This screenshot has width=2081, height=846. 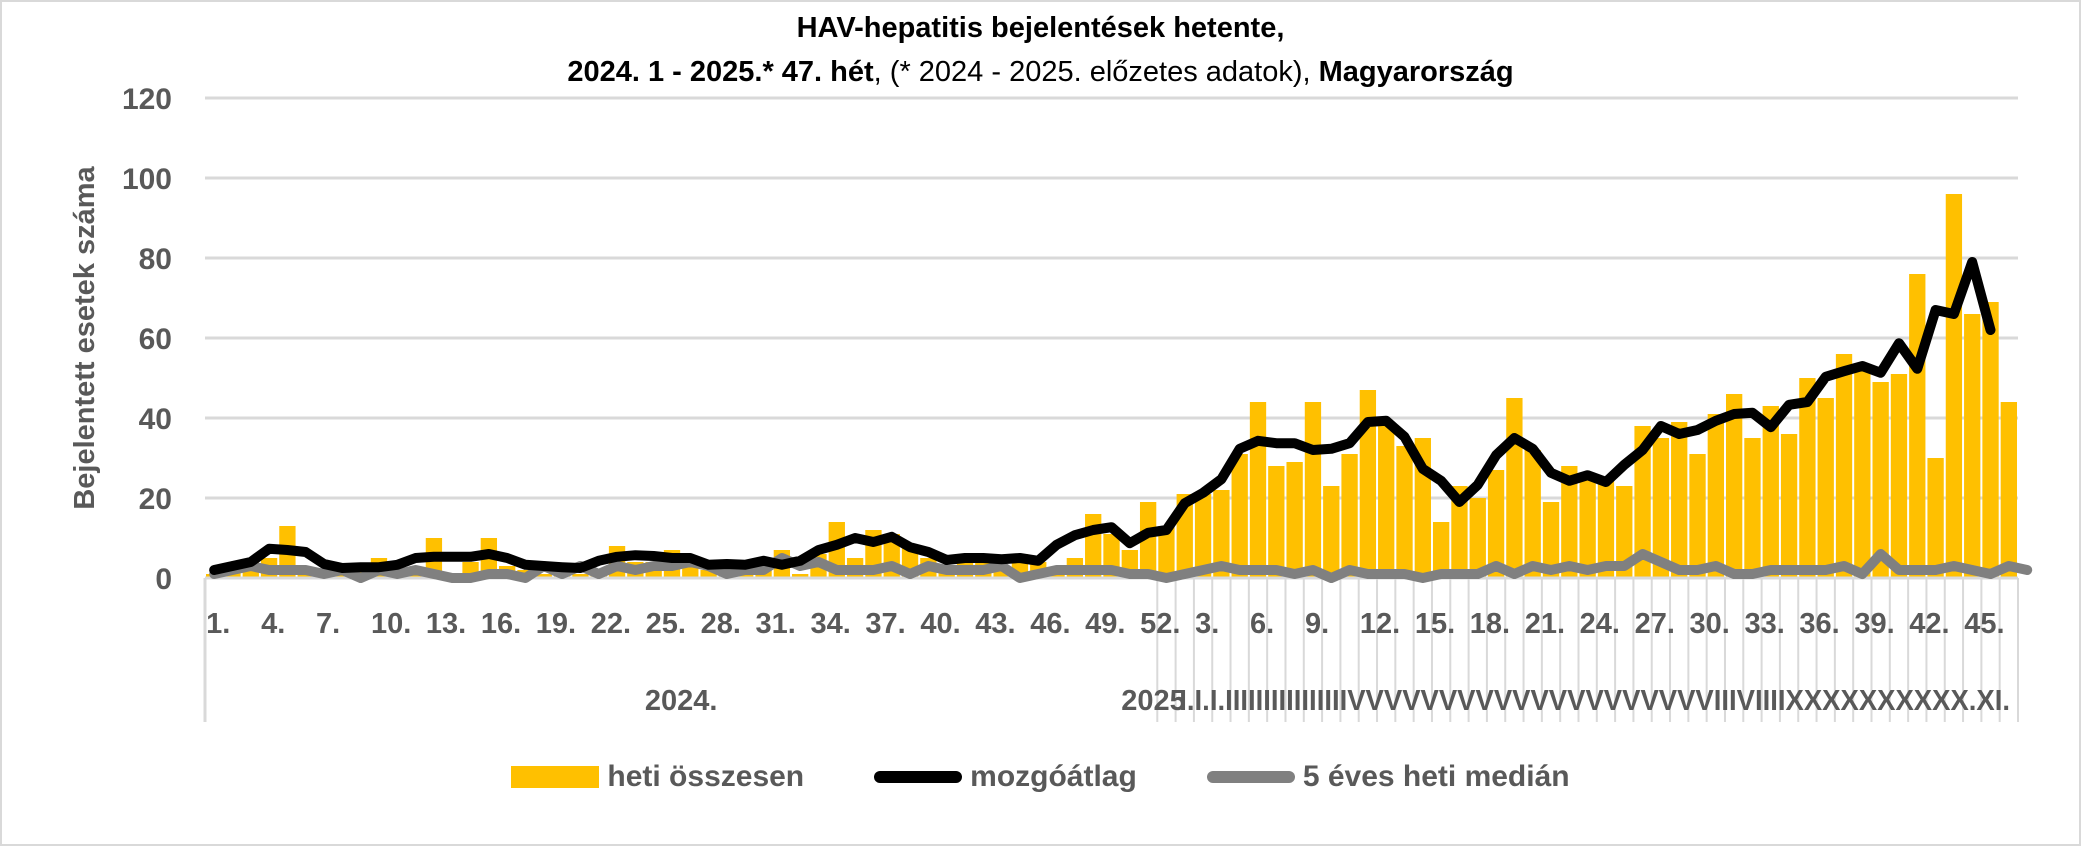 What do you see at coordinates (1040, 28) in the screenshot?
I see `chart-title: HAV-hepatitis bejelentések hetente,` at bounding box center [1040, 28].